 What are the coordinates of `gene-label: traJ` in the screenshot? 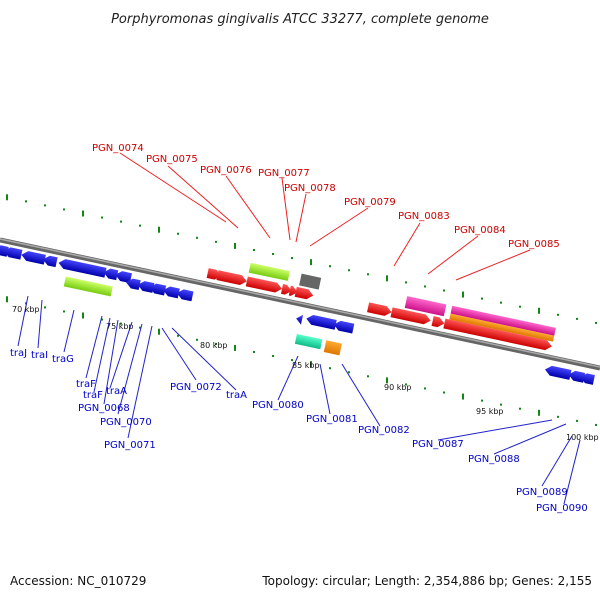 It's located at (18, 353).